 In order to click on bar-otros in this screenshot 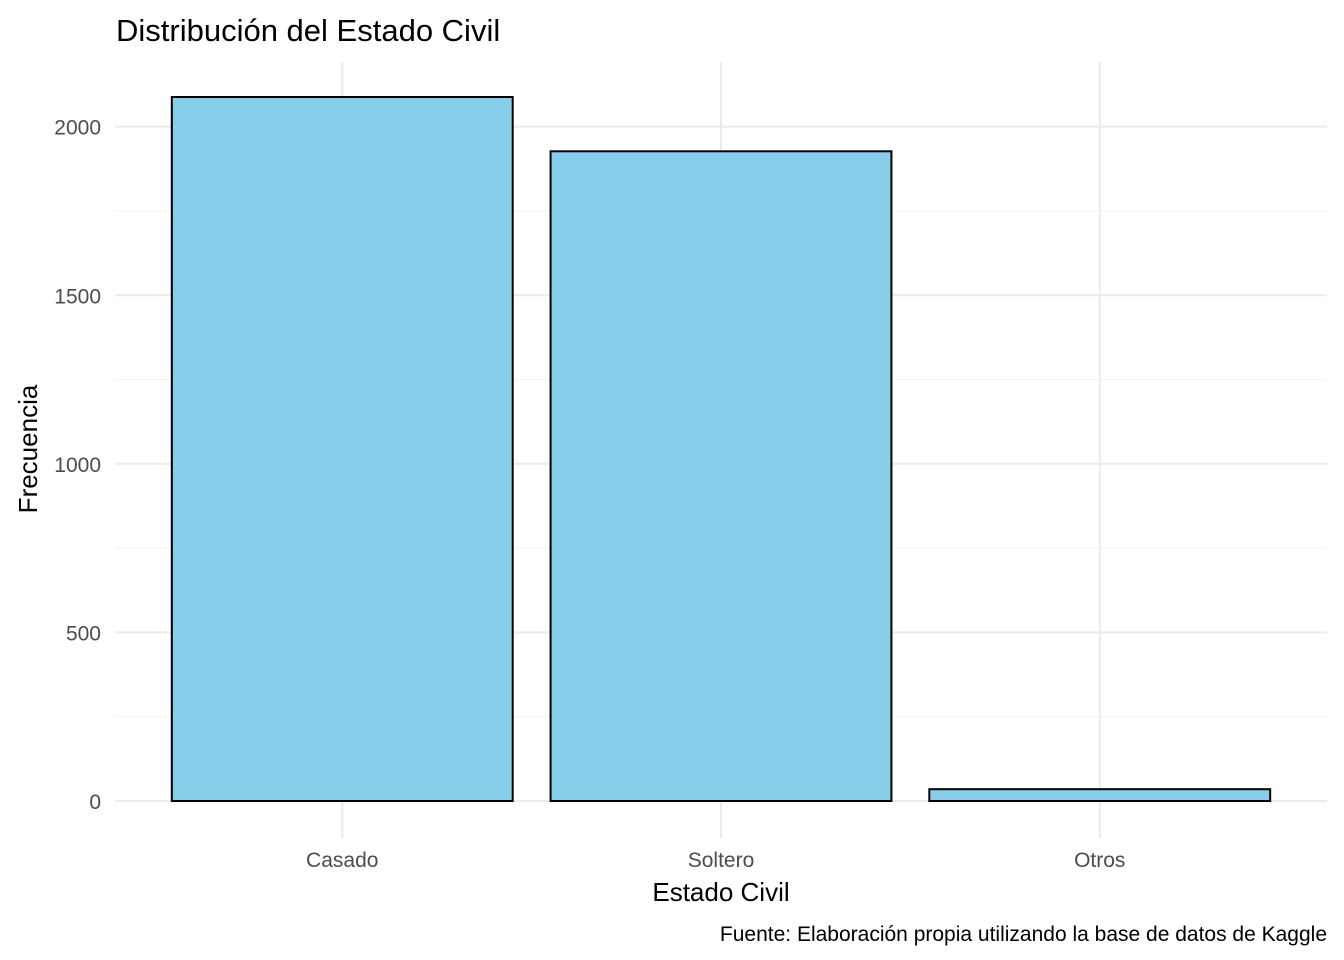, I will do `click(1100, 795)`.